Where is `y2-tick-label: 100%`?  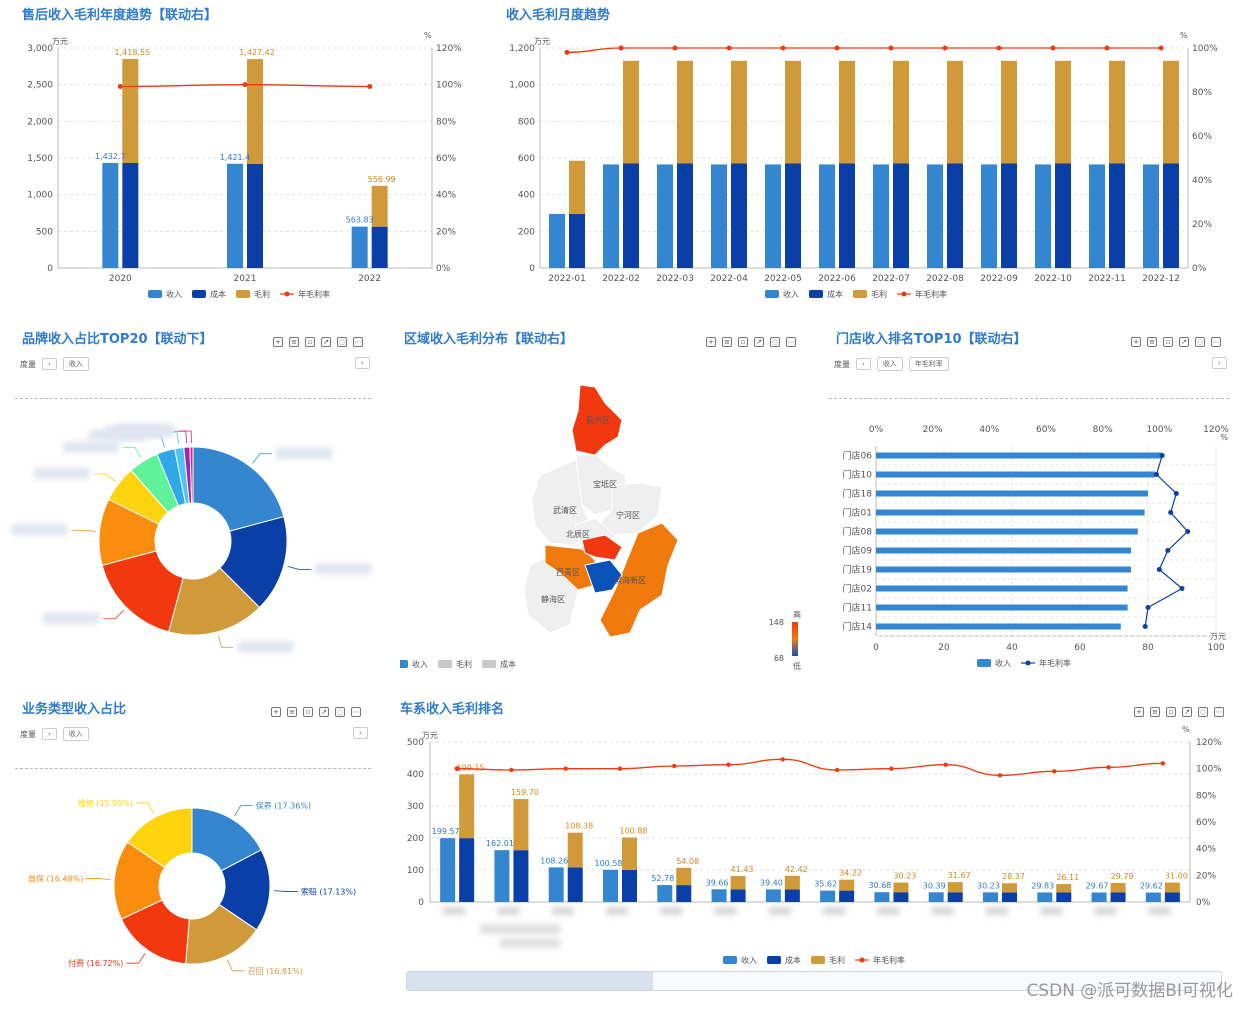 y2-tick-label: 100% is located at coordinates (1209, 770).